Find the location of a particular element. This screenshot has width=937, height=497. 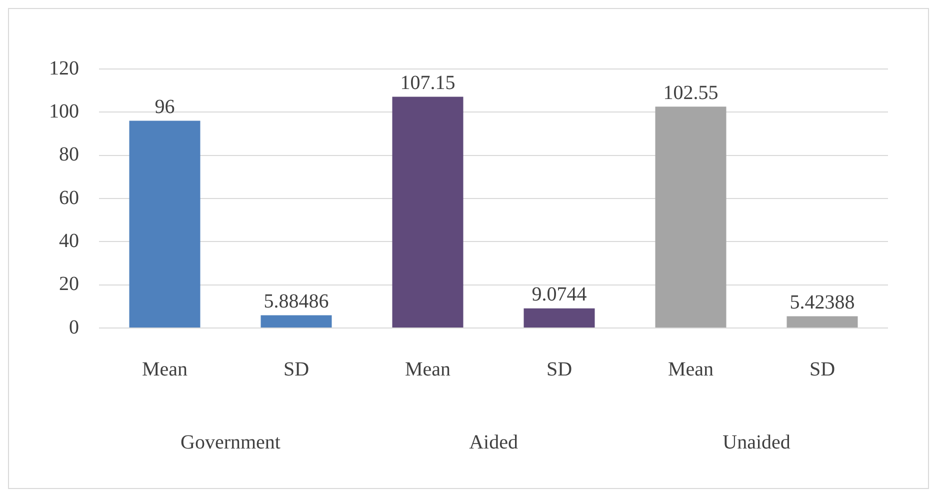

y-tick-label: 0 is located at coordinates (74, 327).